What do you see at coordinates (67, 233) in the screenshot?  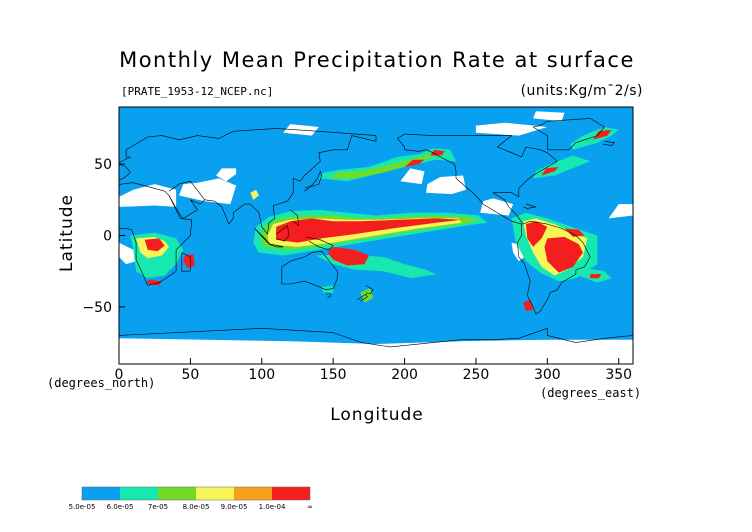 I see `y-axis-label: Latitude` at bounding box center [67, 233].